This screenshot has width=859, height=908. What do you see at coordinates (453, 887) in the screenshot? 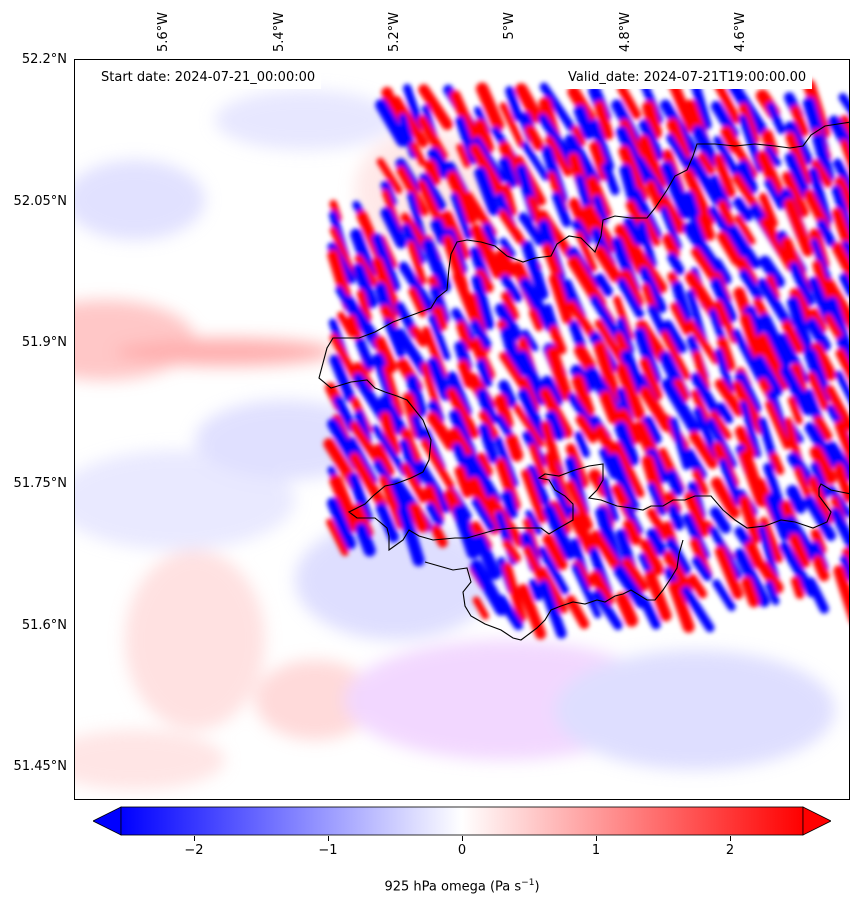
I see `colorbar-label-prefix: 925 hPa omega (Pa s` at bounding box center [453, 887].